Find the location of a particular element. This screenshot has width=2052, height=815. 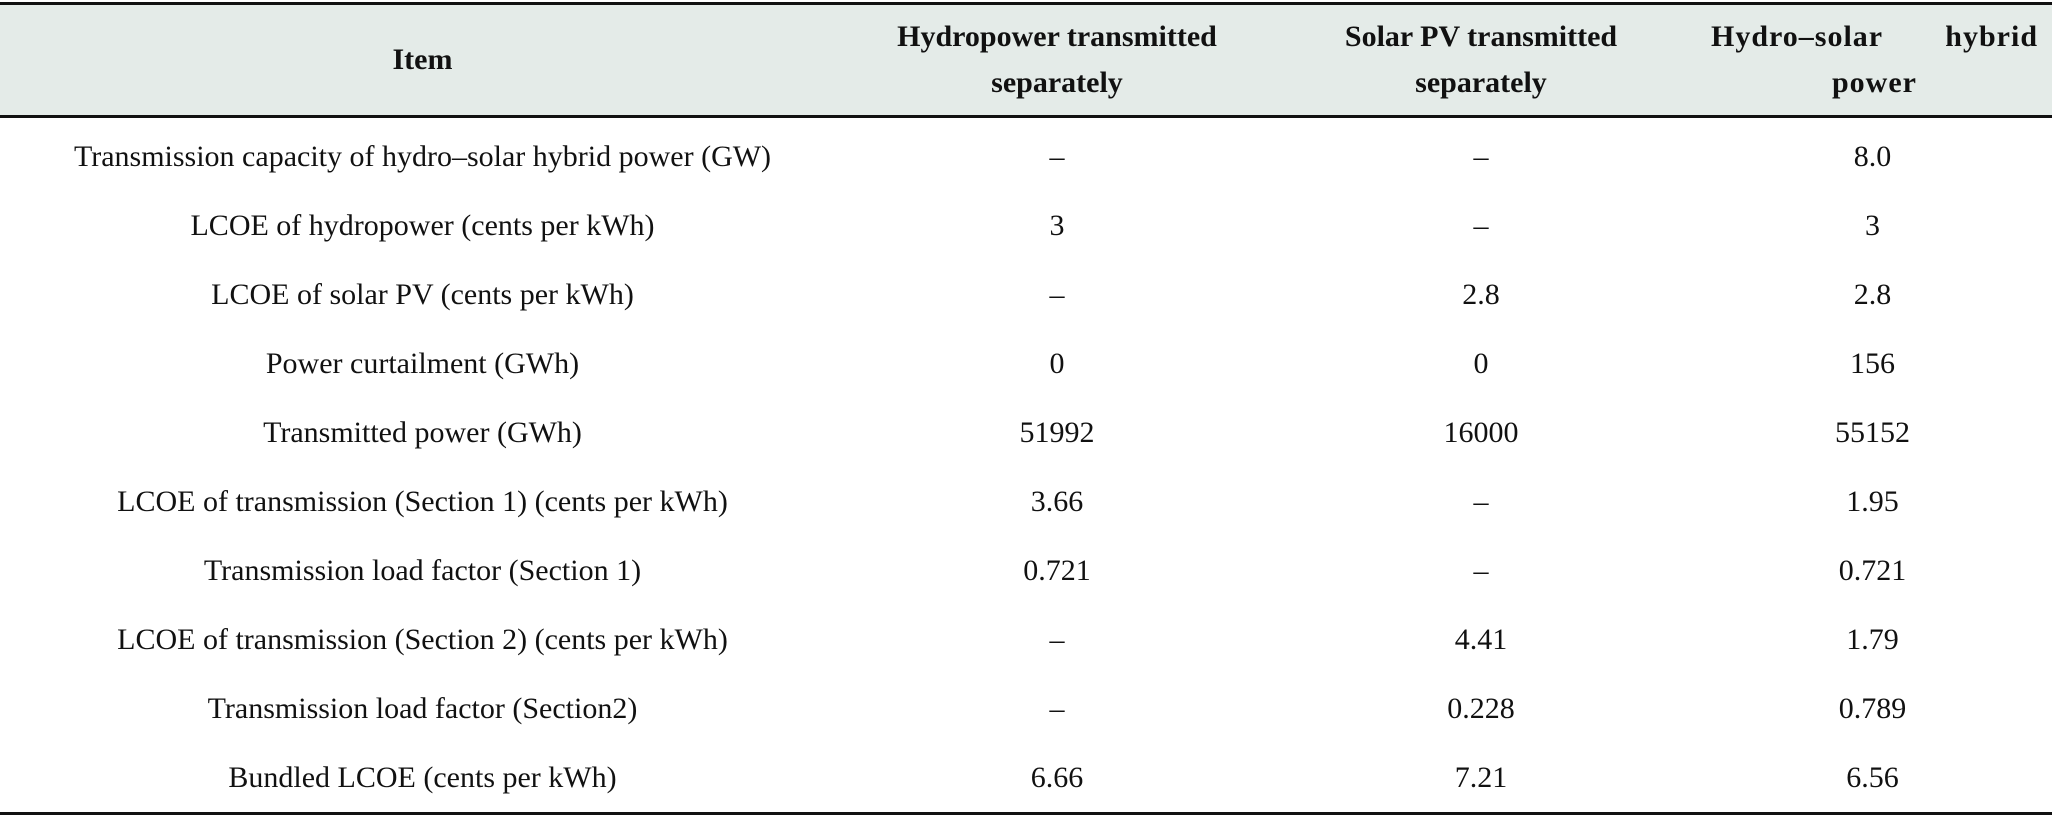

cell-item: Transmission load factor (Section 1) is located at coordinates (422, 570).